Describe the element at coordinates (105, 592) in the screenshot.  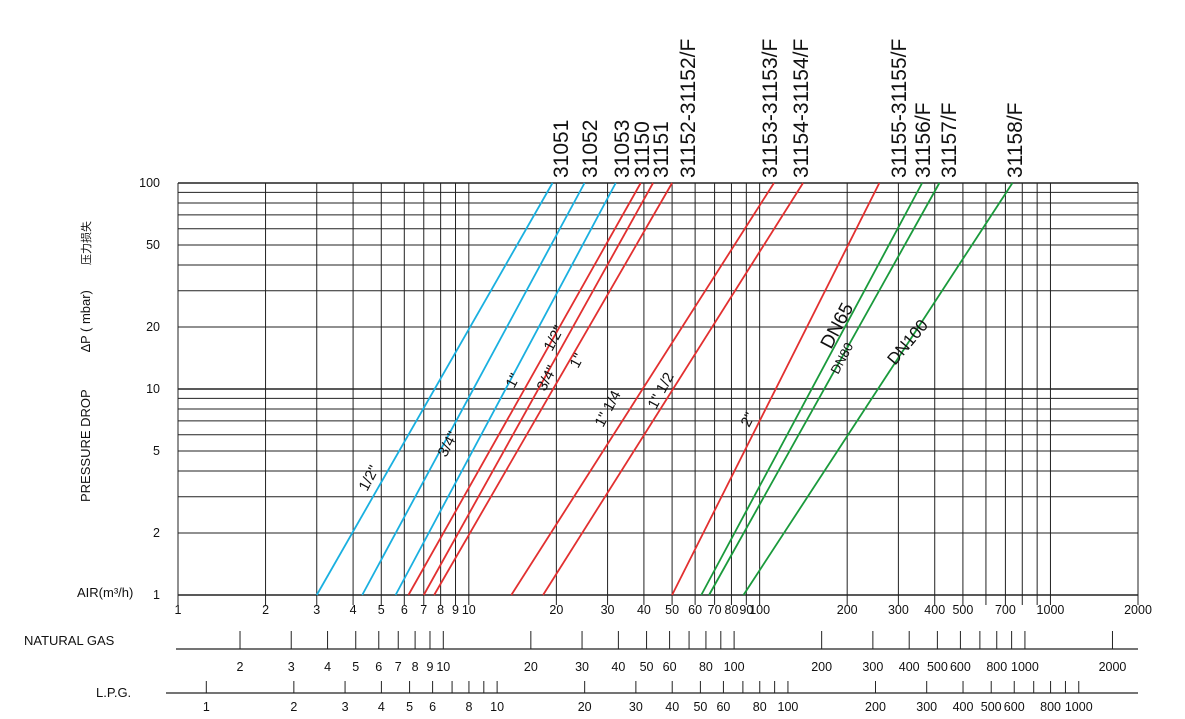
I see `x-axis-air-label: AIR(m³/h)` at that location.